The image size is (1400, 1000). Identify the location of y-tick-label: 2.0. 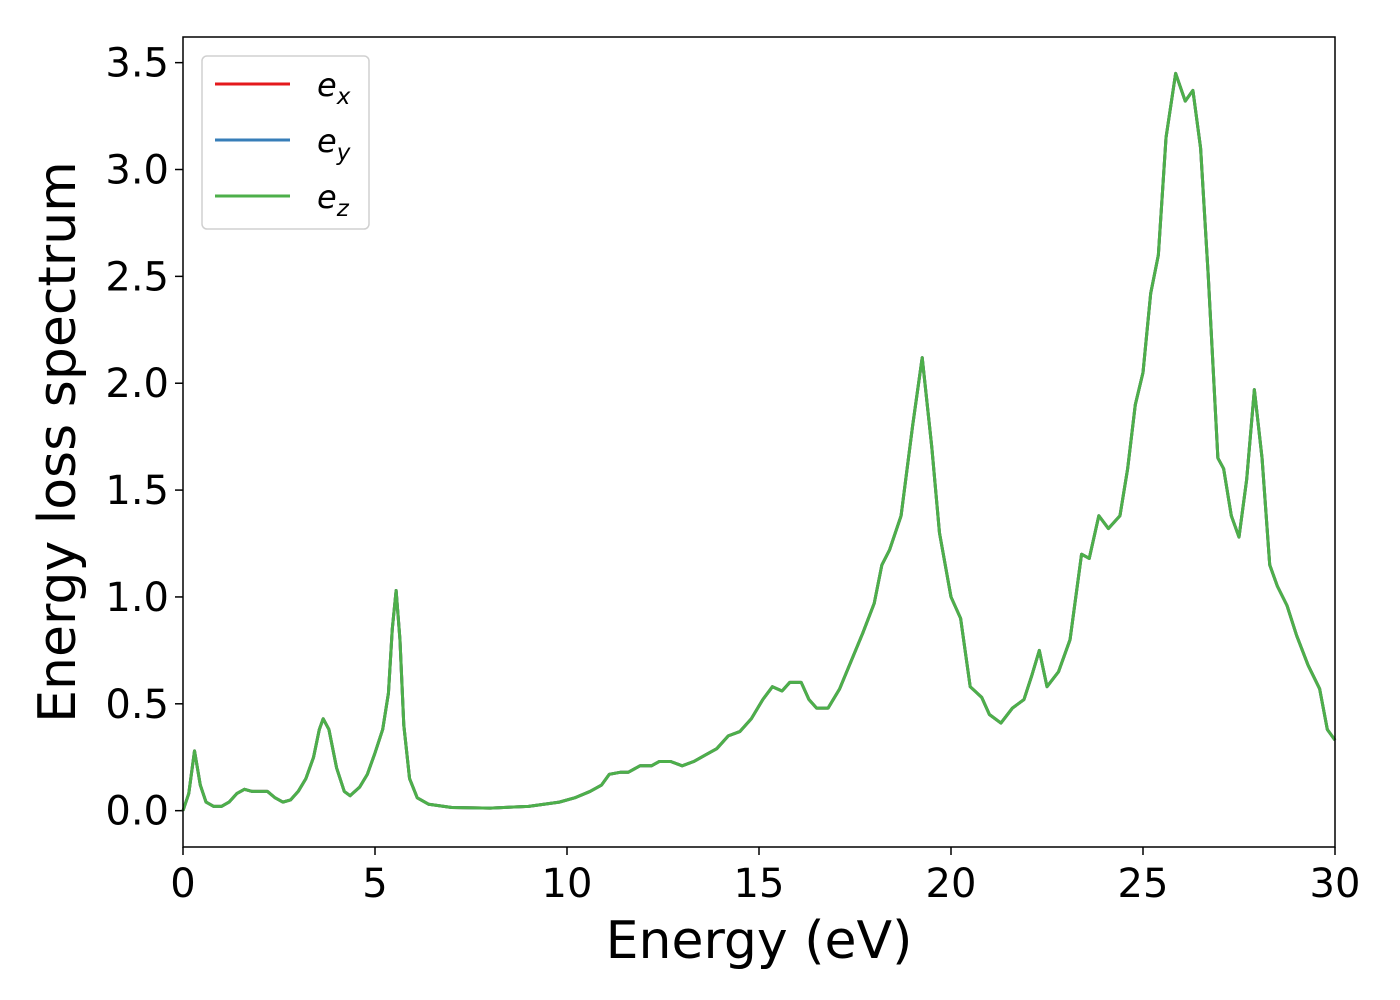
(137, 384).